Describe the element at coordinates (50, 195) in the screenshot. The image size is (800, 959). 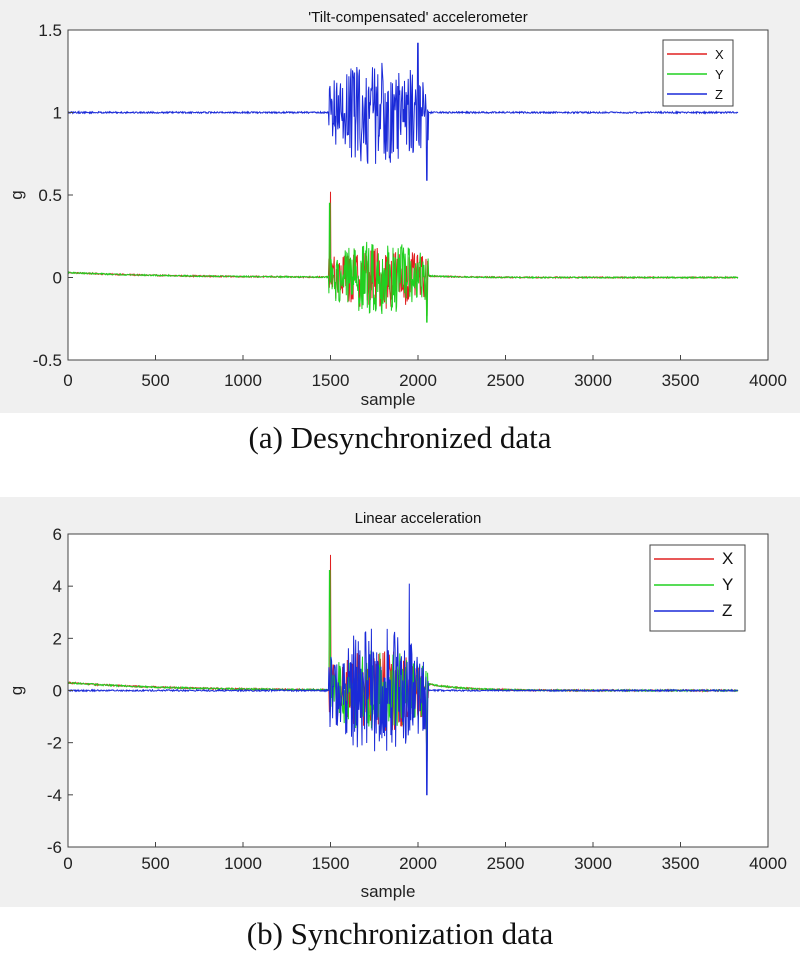
I see `y-tick-label: 0.5` at that location.